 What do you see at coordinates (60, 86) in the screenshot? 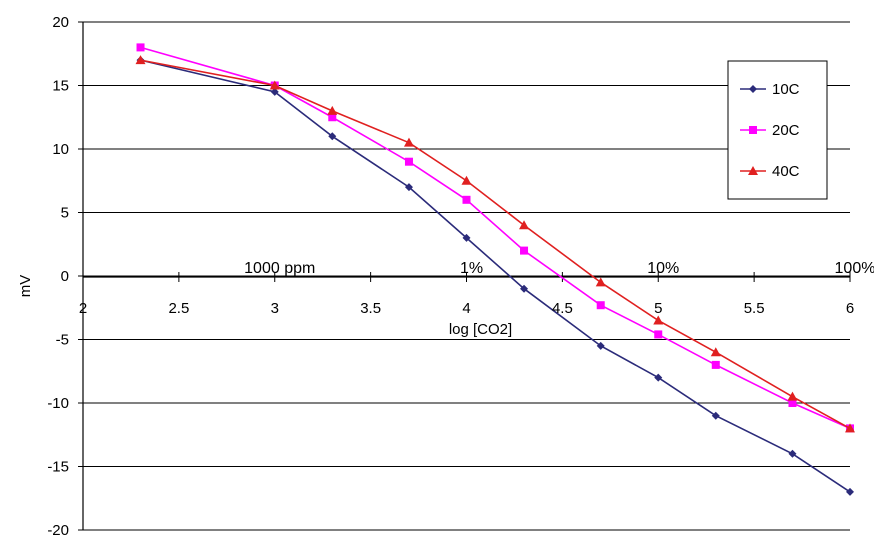
I see `y-tick-label: 15` at bounding box center [60, 86].